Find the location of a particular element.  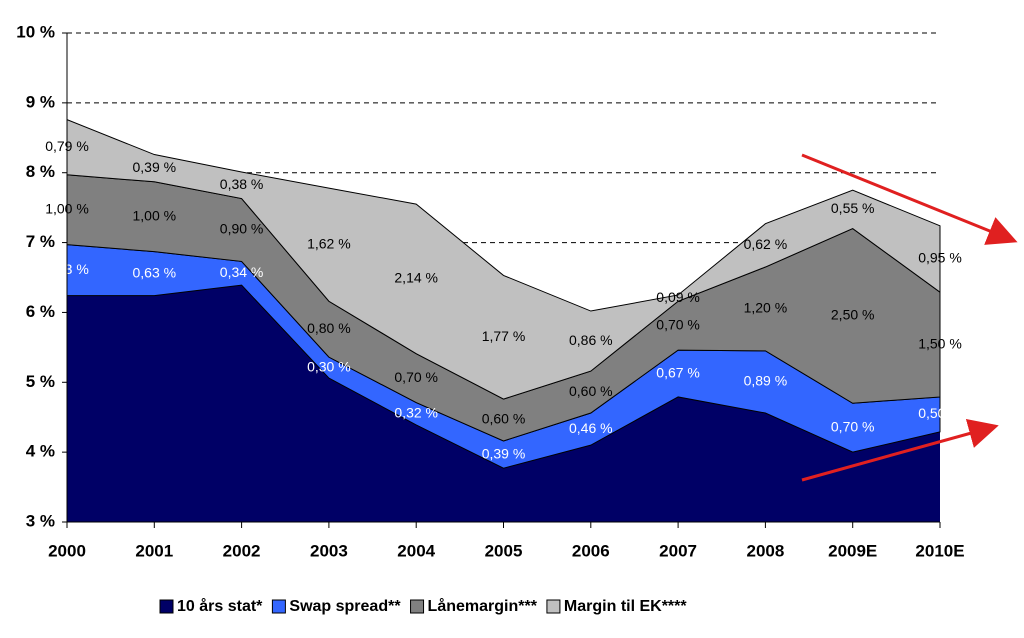

x-tick-label: 2002 is located at coordinates (242, 550).